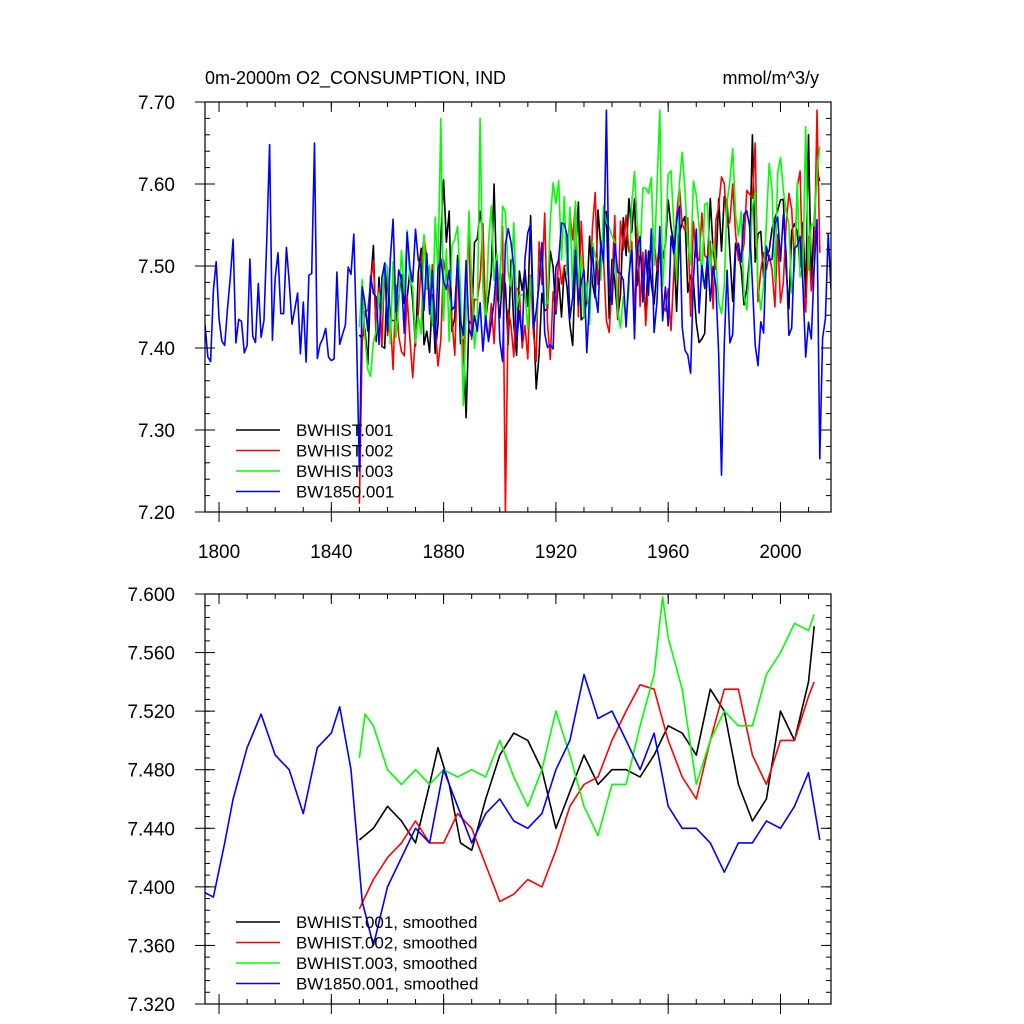 This screenshot has height=1024, width=1024. I want to click on y-tick-label: 7.520, so click(151, 712).